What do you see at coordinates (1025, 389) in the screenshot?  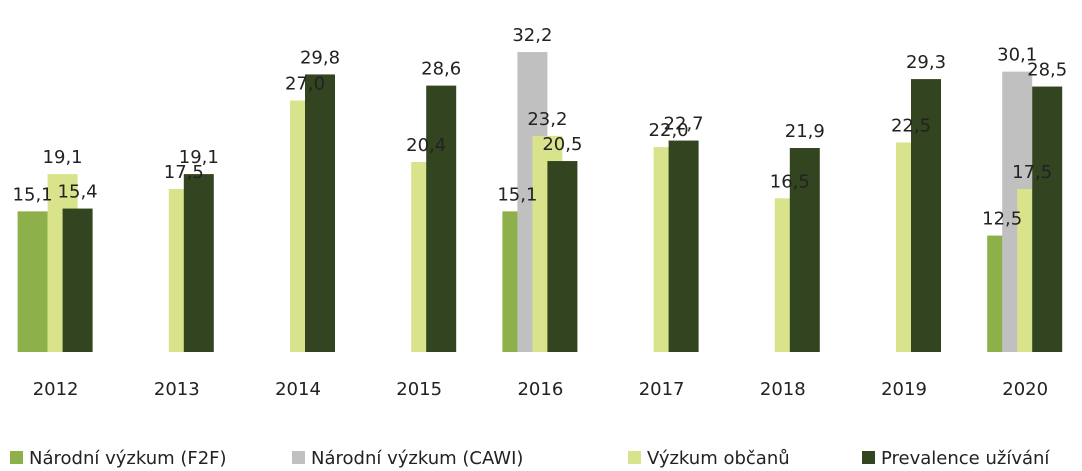 I see `x-tick-label: 2020` at bounding box center [1025, 389].